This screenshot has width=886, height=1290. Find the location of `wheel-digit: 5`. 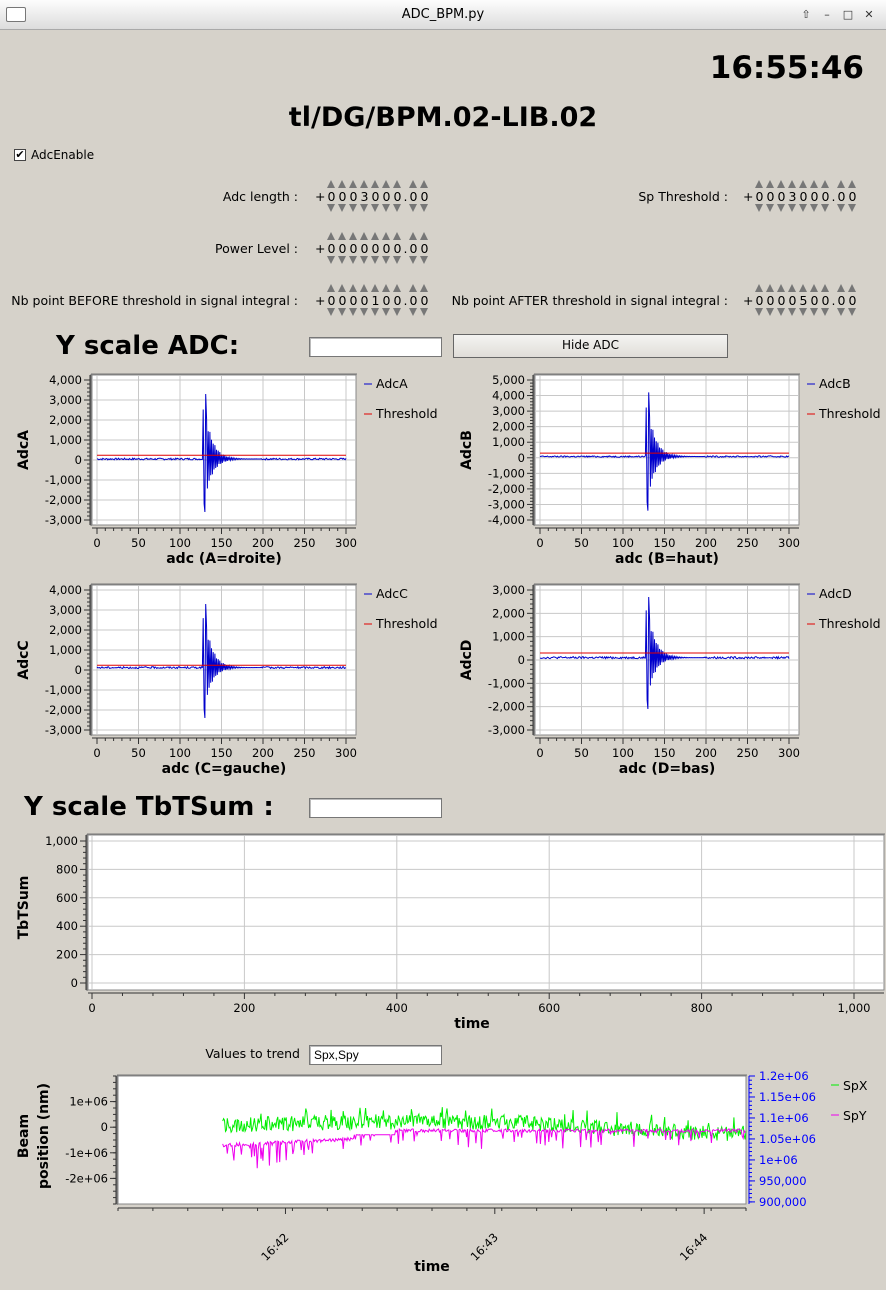

wheel-digit: 5 is located at coordinates (803, 300).